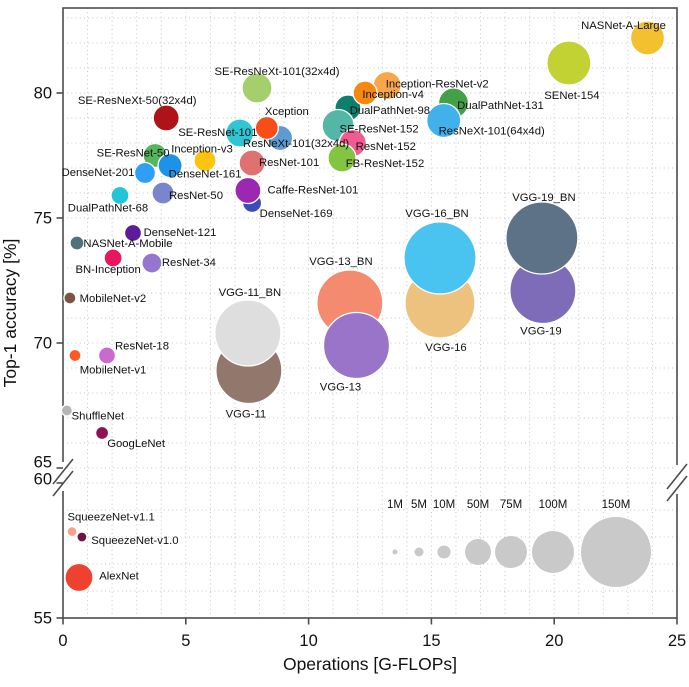  I want to click on bubble-mobilenet-v2, so click(70, 298).